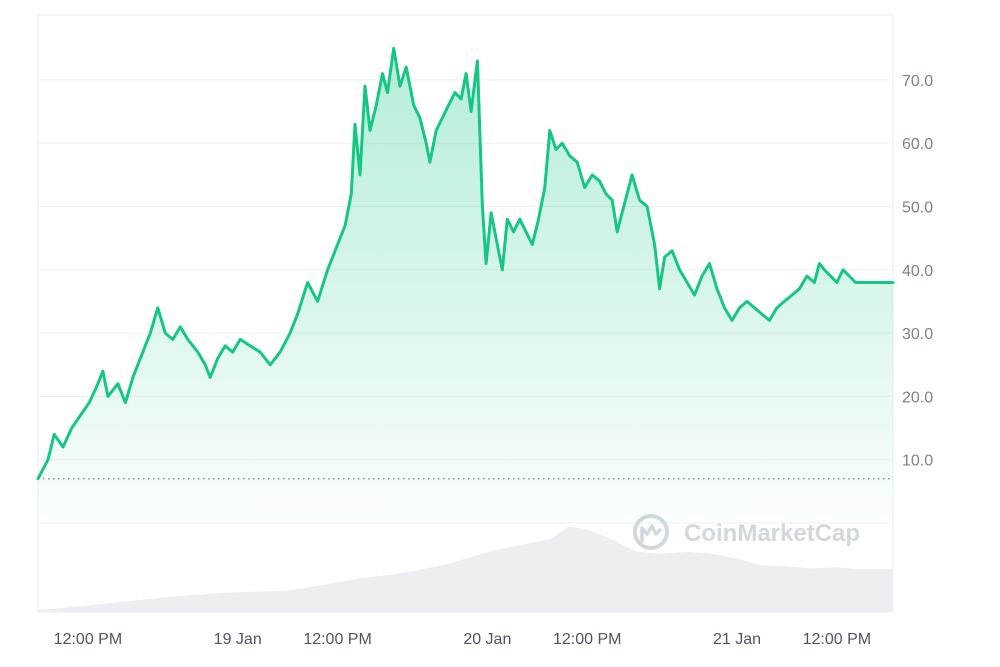  I want to click on watermark: CoinMarketCap, so click(746, 532).